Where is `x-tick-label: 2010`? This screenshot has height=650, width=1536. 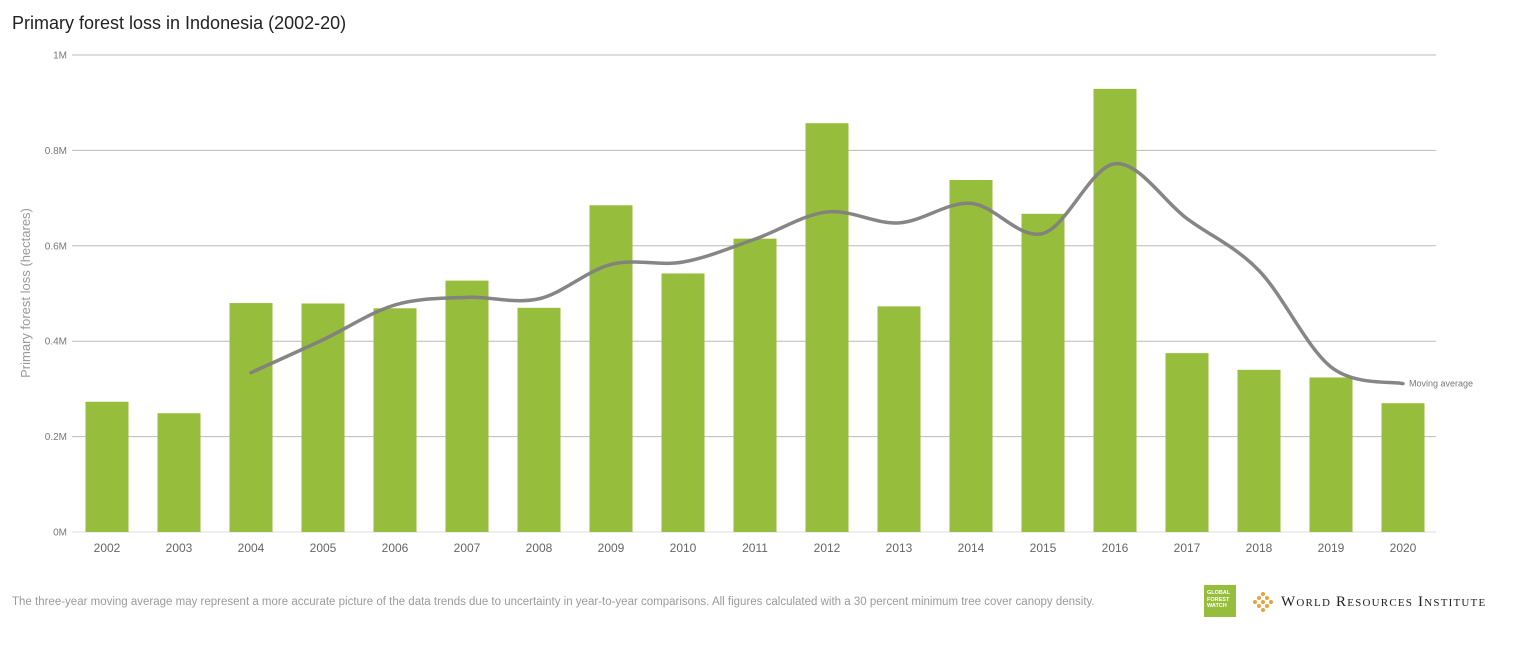
x-tick-label: 2010 is located at coordinates (683, 548).